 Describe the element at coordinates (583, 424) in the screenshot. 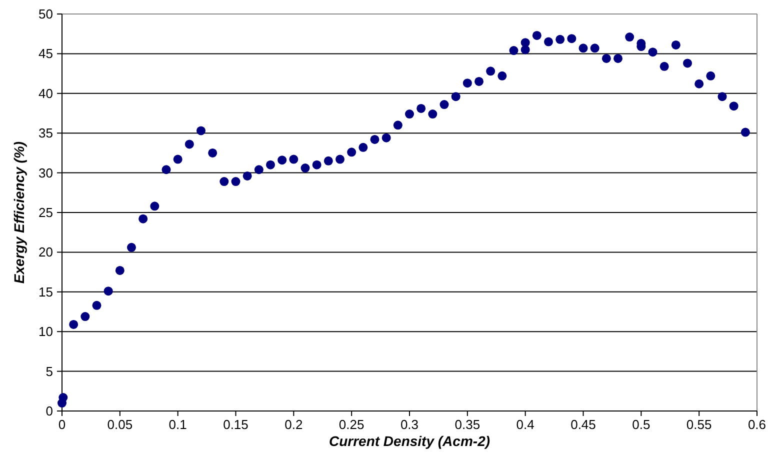

I see `x-tick-label: 0.45` at that location.